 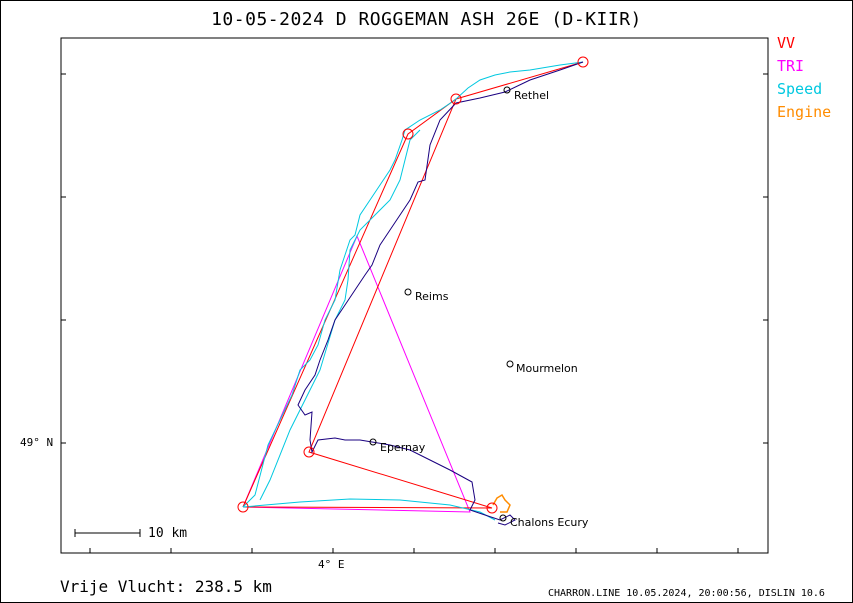 I want to click on city-marker-rethel, so click(x=507, y=90).